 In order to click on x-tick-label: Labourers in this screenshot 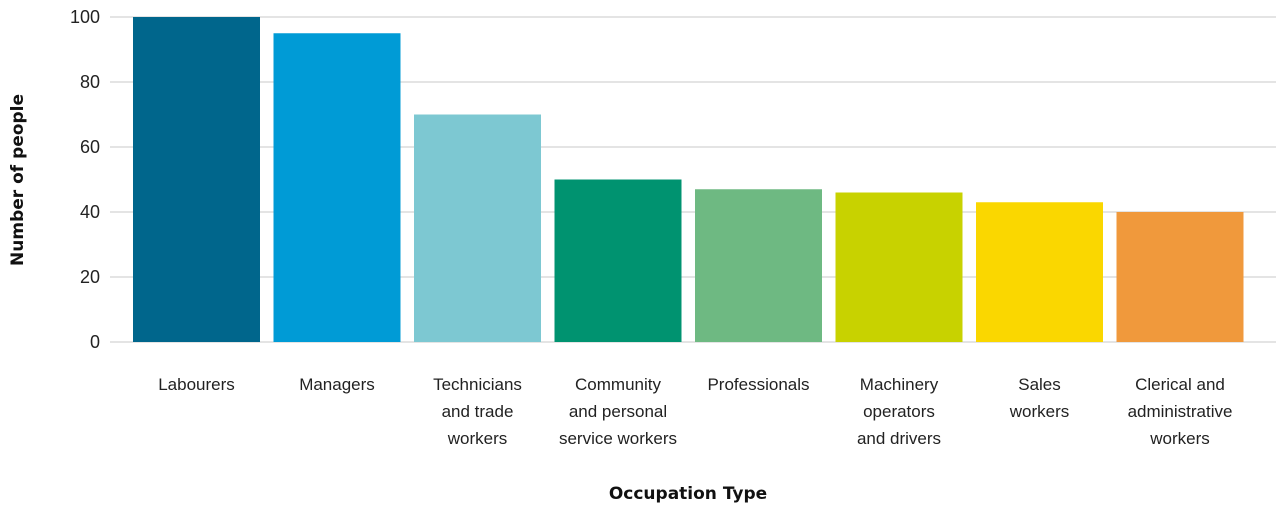, I will do `click(196, 384)`.